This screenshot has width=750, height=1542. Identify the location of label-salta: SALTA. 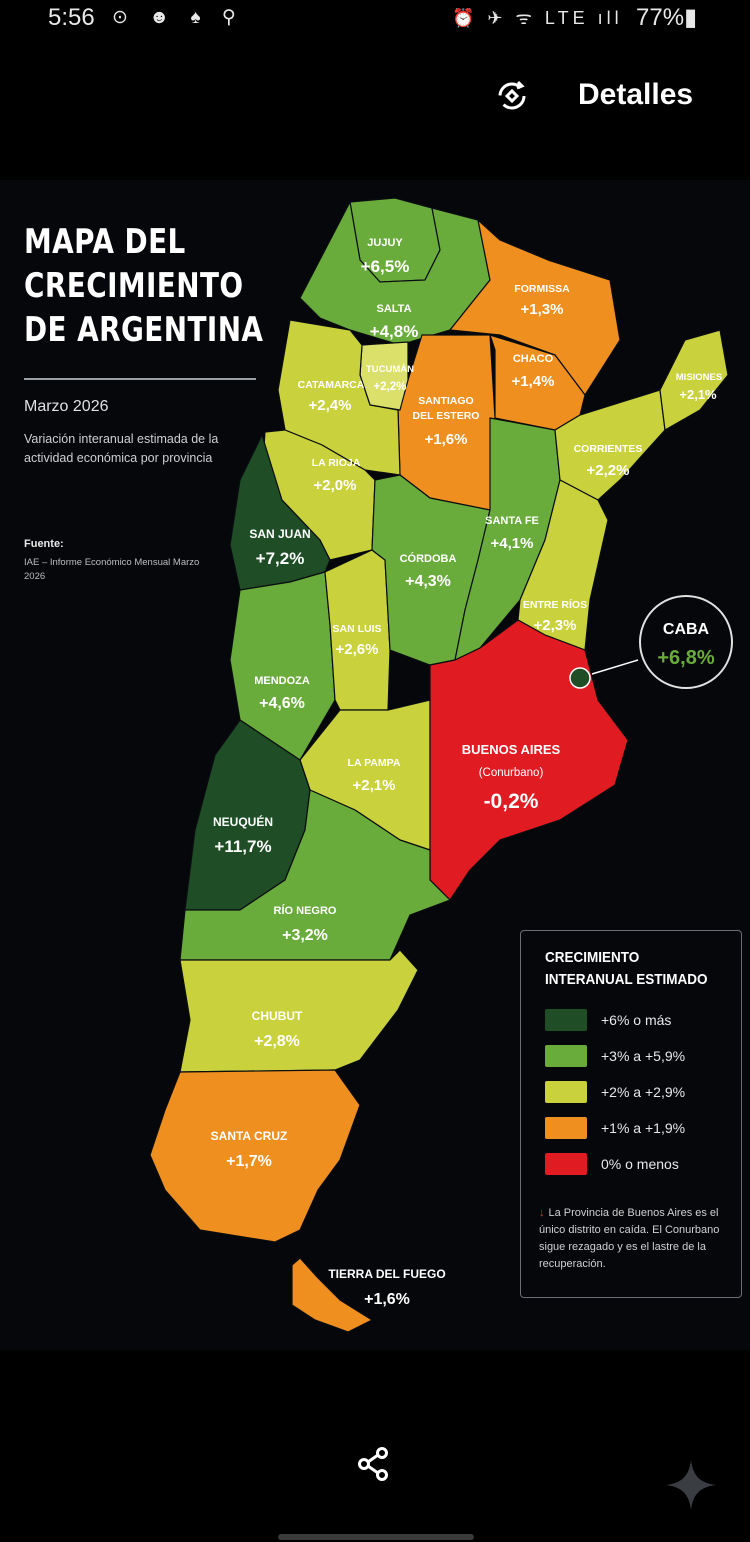
(393, 309).